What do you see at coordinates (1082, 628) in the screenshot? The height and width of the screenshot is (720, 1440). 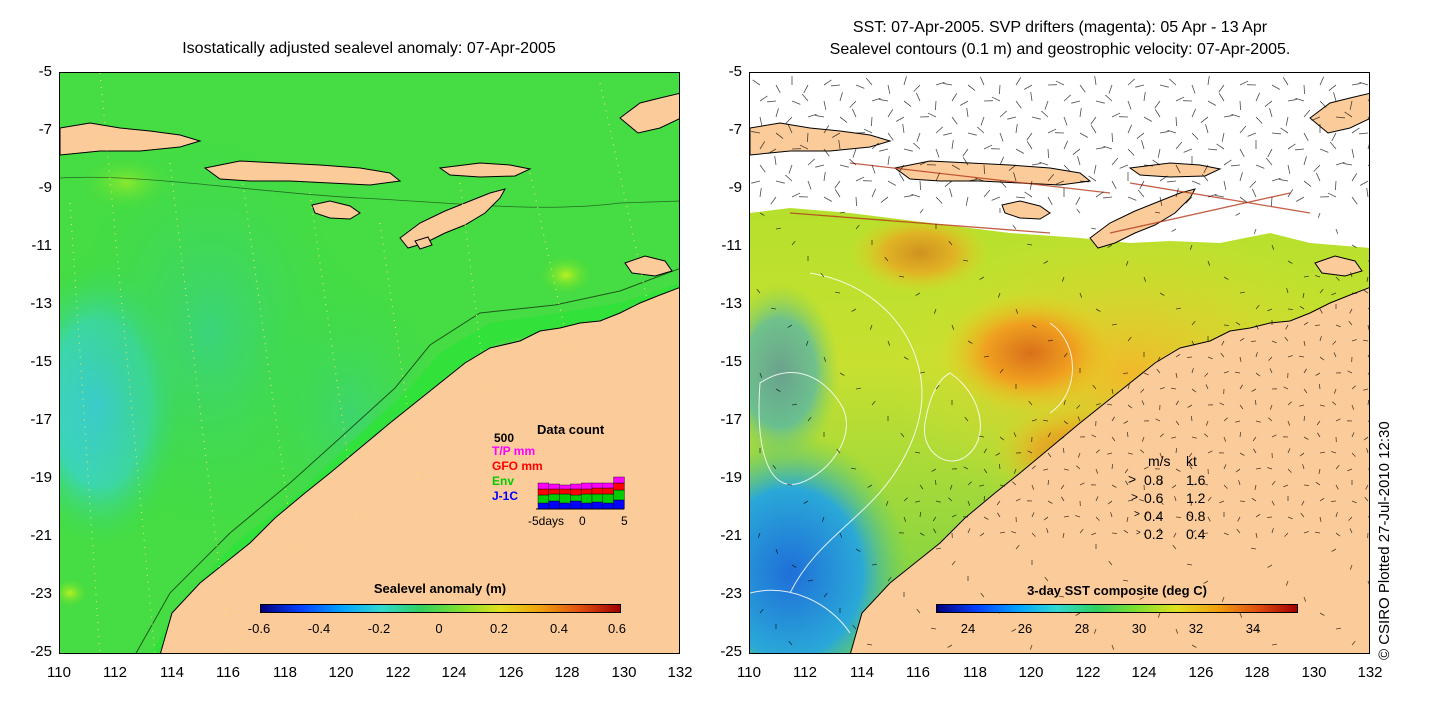 I see `sst-colorbar-tick: 28` at bounding box center [1082, 628].